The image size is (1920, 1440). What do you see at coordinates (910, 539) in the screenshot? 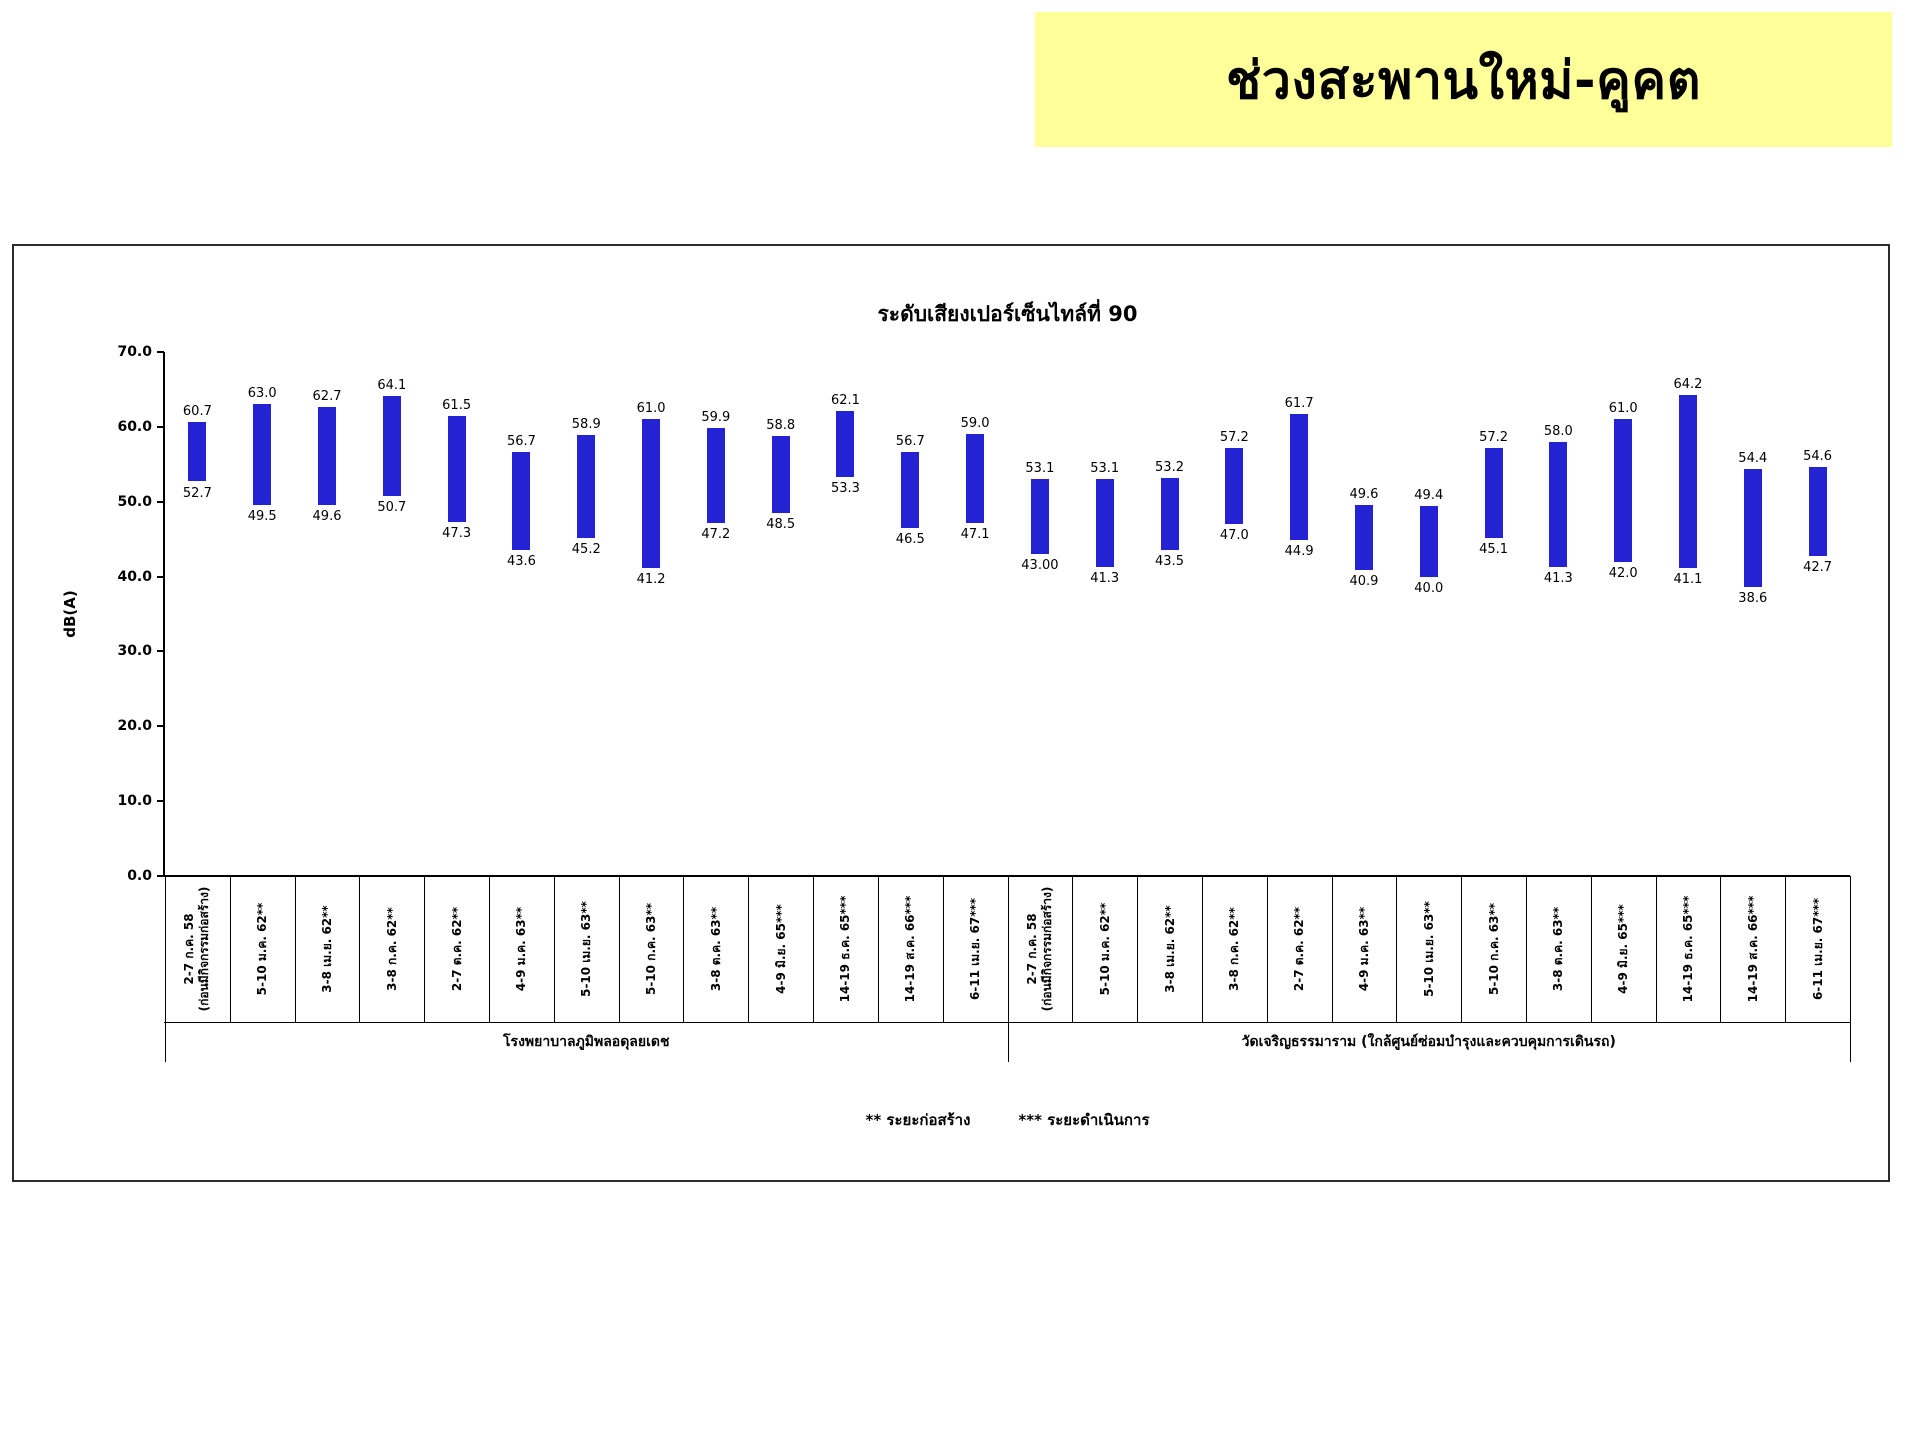
I see `bar-low-label: 46.5` at bounding box center [910, 539].